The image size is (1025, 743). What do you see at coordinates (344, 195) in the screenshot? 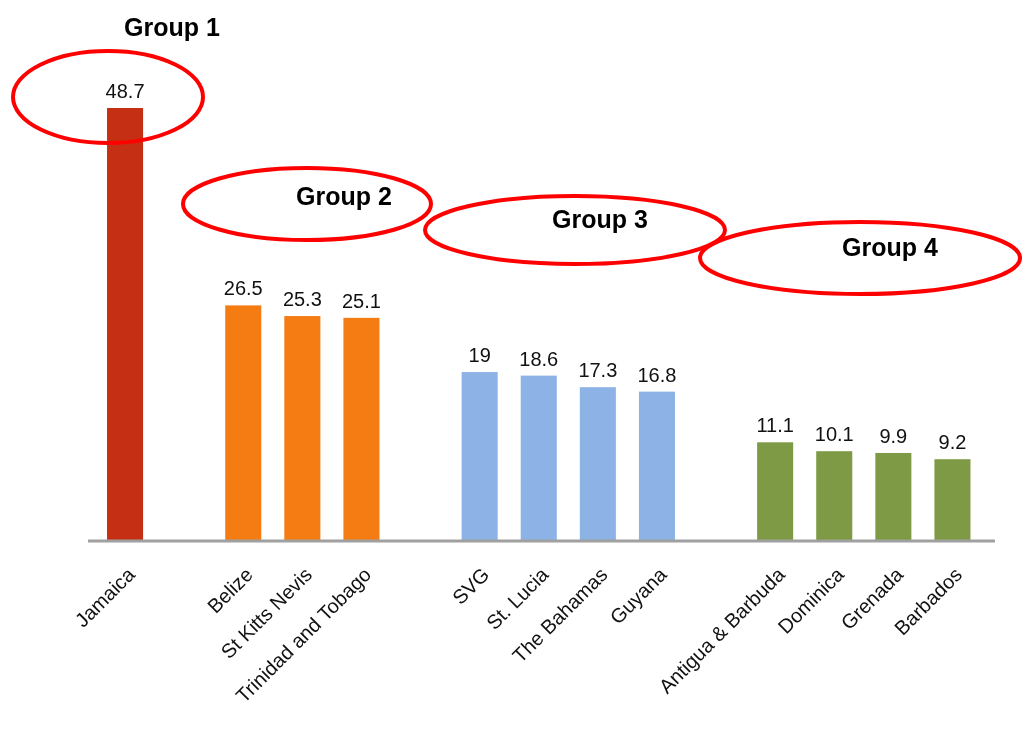
I see `annotation: Group 2` at bounding box center [344, 195].